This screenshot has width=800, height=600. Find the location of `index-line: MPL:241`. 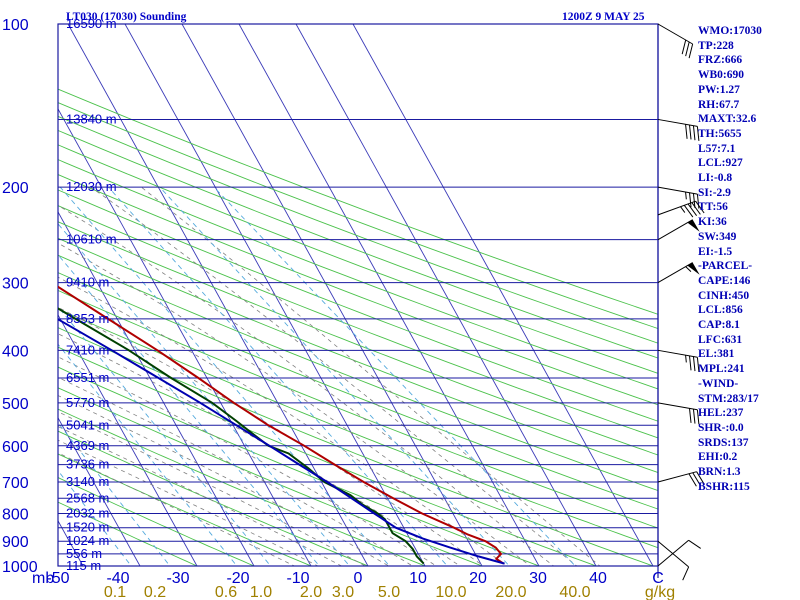

index-line: MPL:241 is located at coordinates (721, 369).